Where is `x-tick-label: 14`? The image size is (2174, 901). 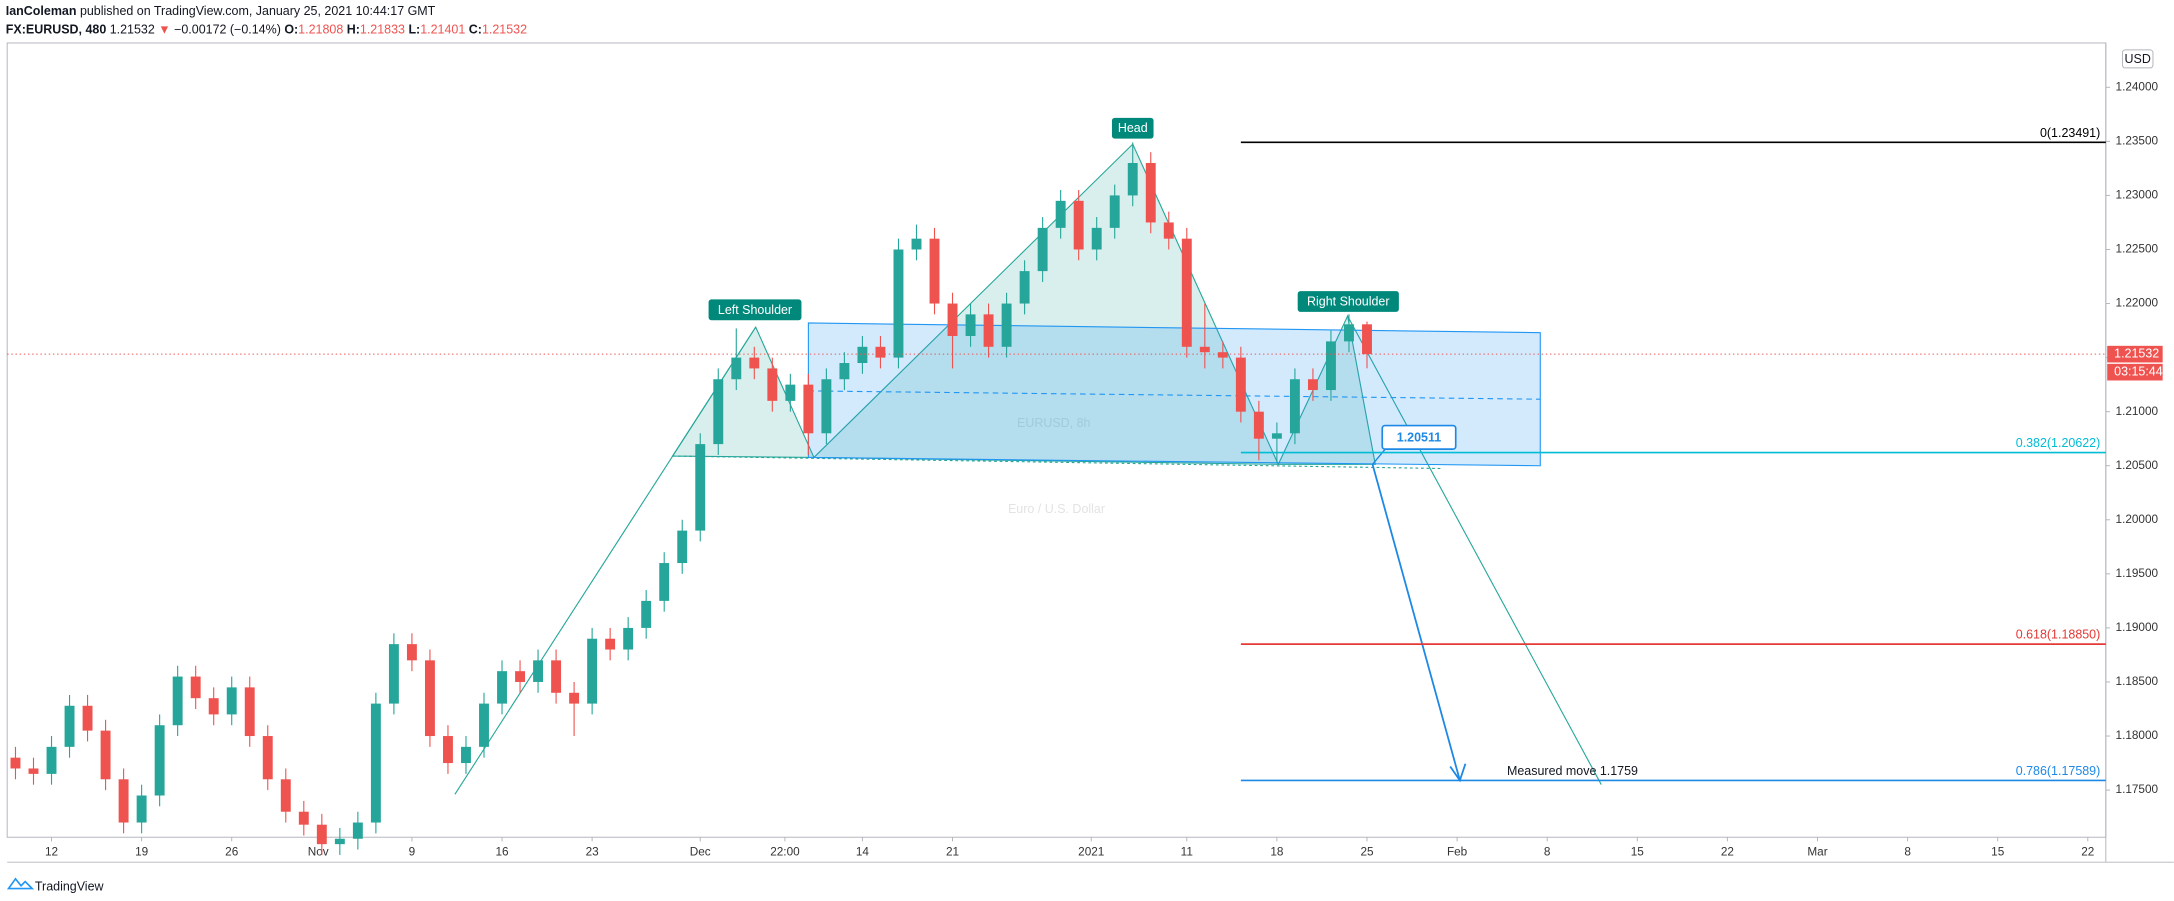 x-tick-label: 14 is located at coordinates (863, 852).